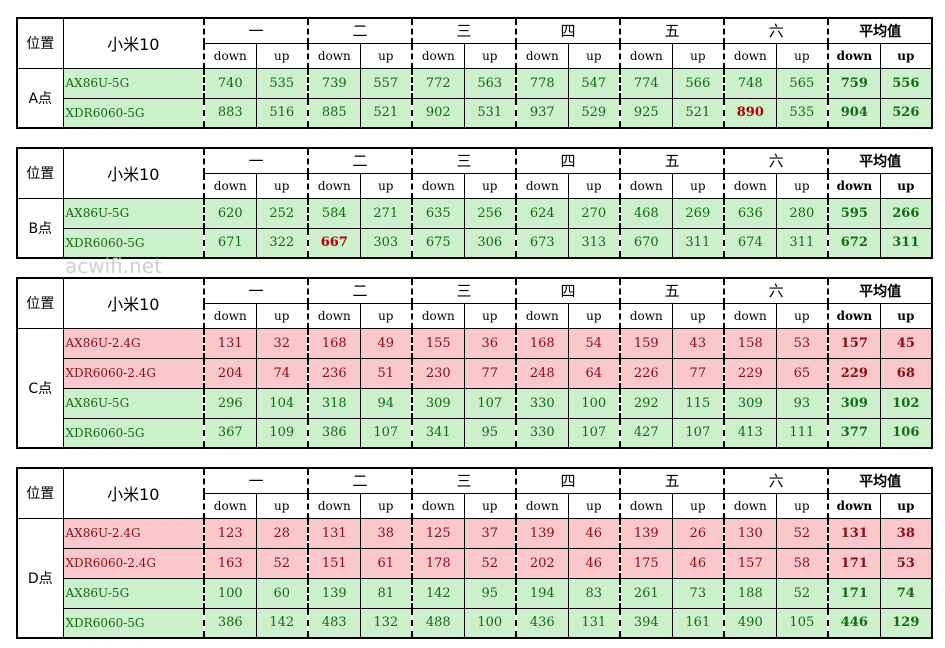 This screenshot has width=945, height=648. What do you see at coordinates (594, 343) in the screenshot?
I see `up-value: 54` at bounding box center [594, 343].